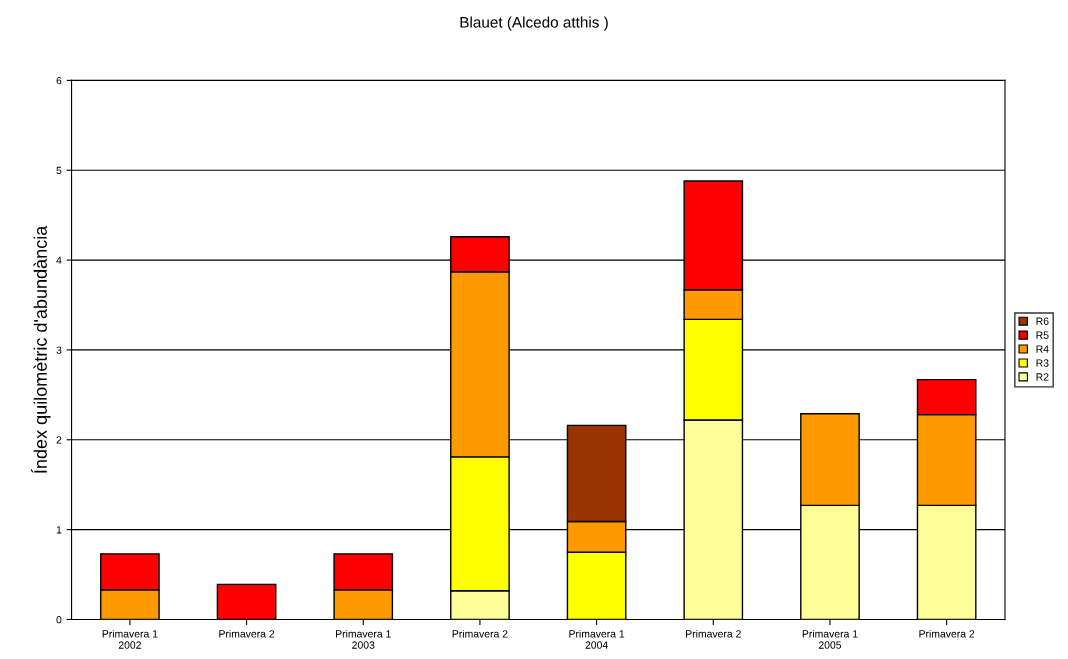 This screenshot has width=1068, height=659. Describe the element at coordinates (363, 639) in the screenshot. I see `x-tick-label: Primavera 1 2003` at that location.